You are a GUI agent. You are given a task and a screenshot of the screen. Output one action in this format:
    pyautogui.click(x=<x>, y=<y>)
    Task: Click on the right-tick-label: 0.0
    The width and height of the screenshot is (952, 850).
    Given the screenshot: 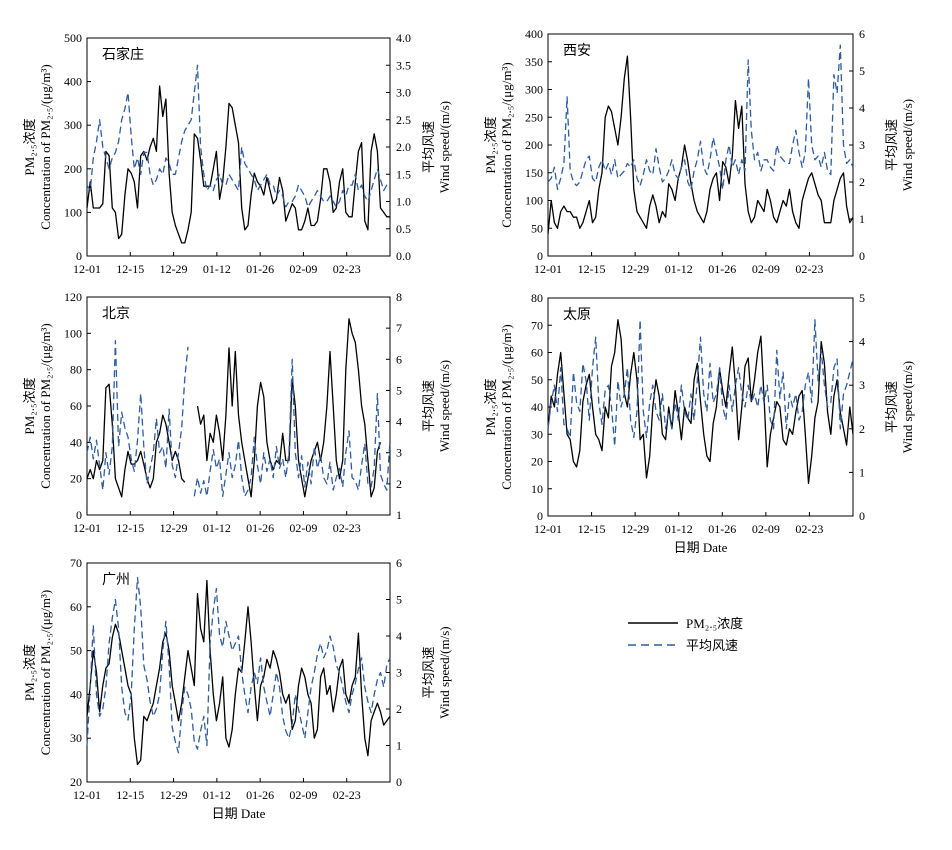 What is the action you would take?
    pyautogui.click(x=403, y=256)
    